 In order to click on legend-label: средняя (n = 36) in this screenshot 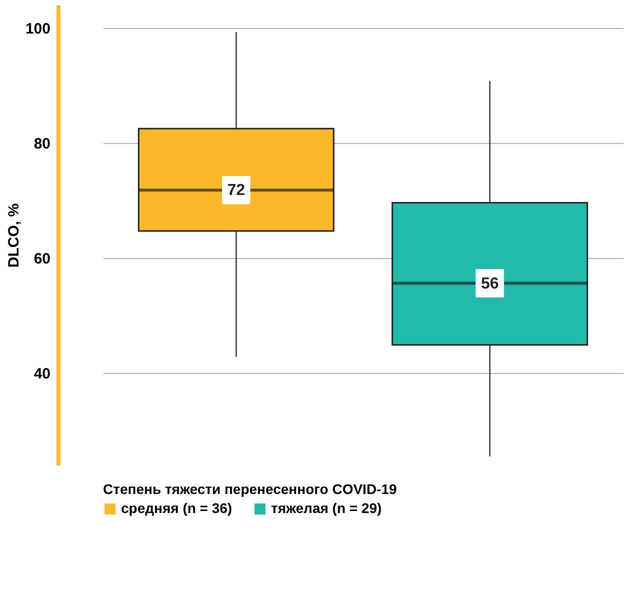, I will do `click(176, 508)`.